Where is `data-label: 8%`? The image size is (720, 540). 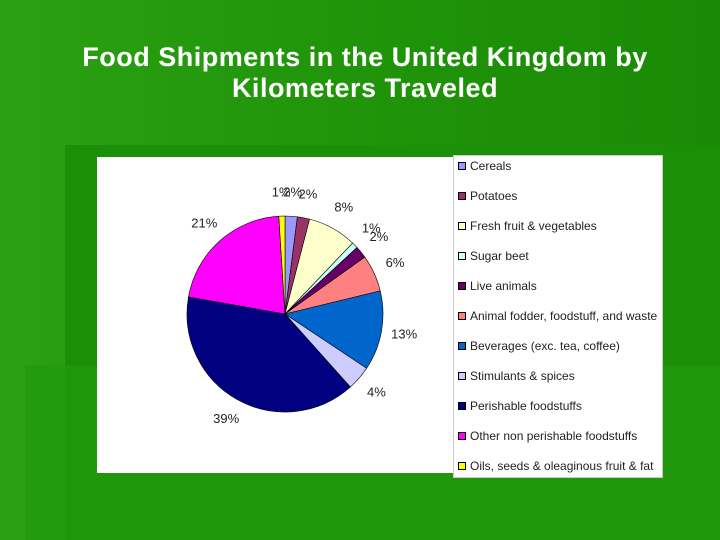 data-label: 8% is located at coordinates (343, 207).